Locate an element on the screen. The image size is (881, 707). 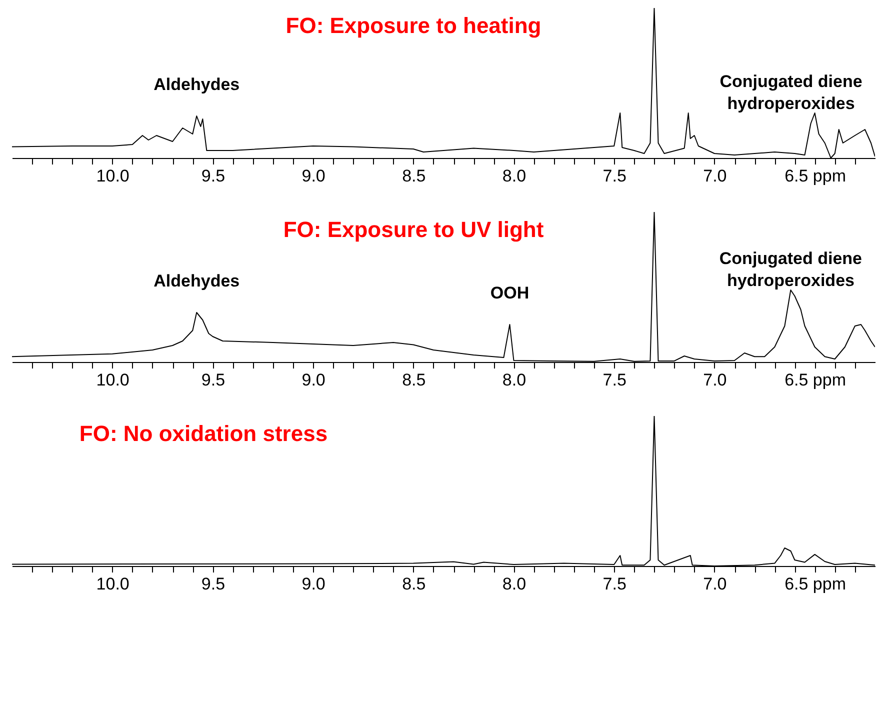
annotation: OOH is located at coordinates (510, 293).